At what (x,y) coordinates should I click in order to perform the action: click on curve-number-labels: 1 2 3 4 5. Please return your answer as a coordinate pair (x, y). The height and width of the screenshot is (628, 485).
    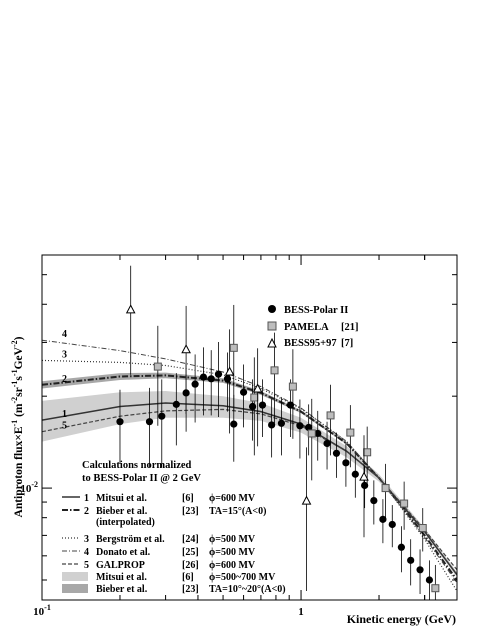
    Looking at the image, I should click on (64, 380).